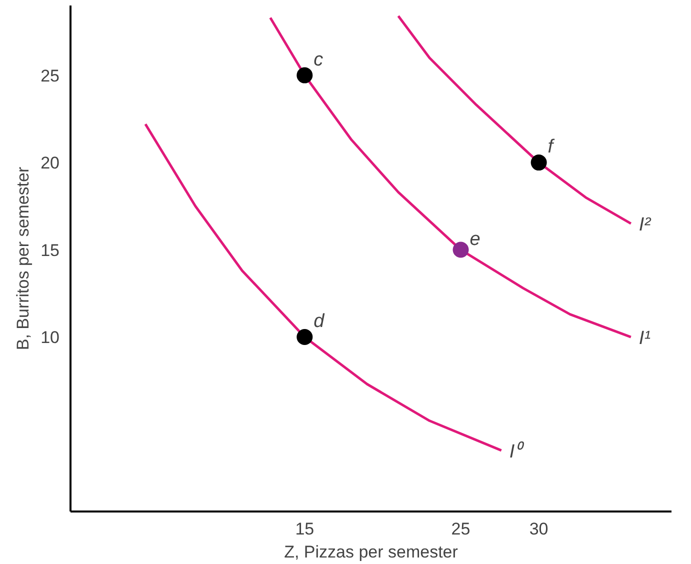 This screenshot has width=691, height=564. Describe the element at coordinates (50, 338) in the screenshot. I see `y-tick-label: 10` at that location.